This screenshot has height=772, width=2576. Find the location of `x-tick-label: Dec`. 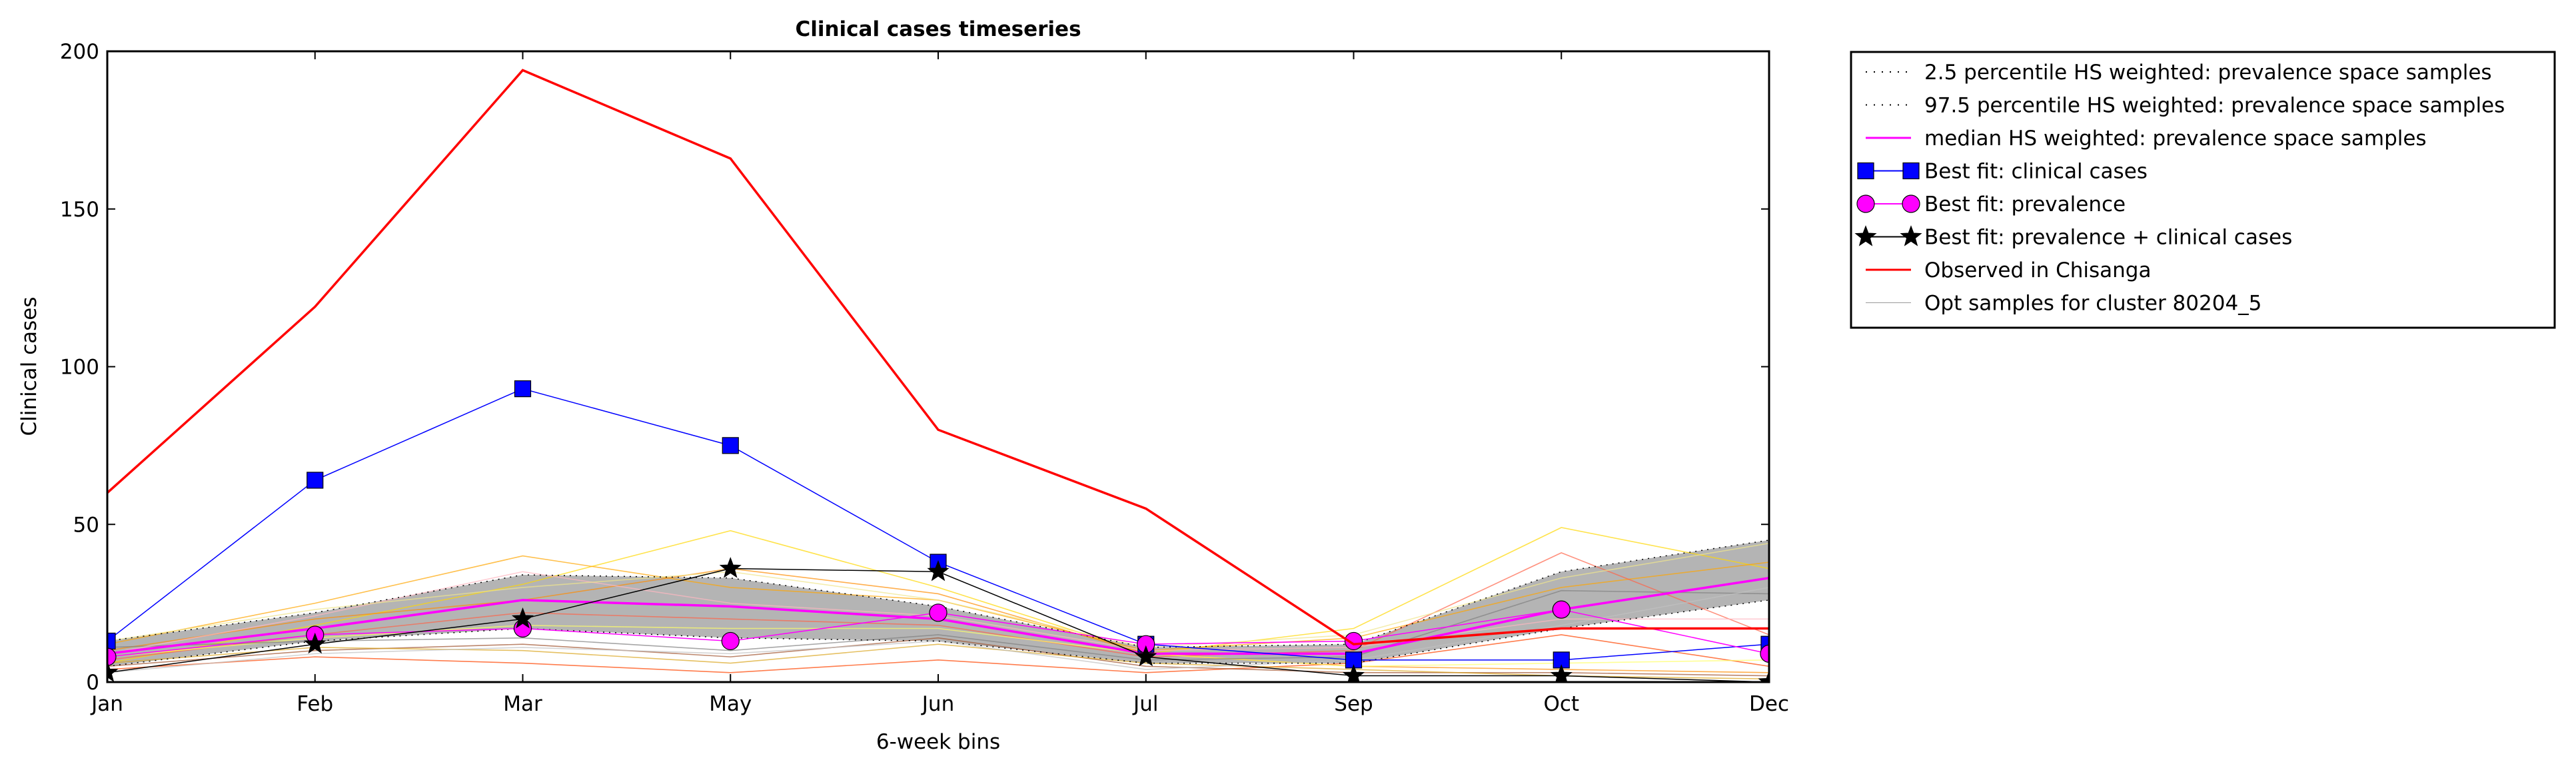

x-tick-label: Dec is located at coordinates (1769, 704).